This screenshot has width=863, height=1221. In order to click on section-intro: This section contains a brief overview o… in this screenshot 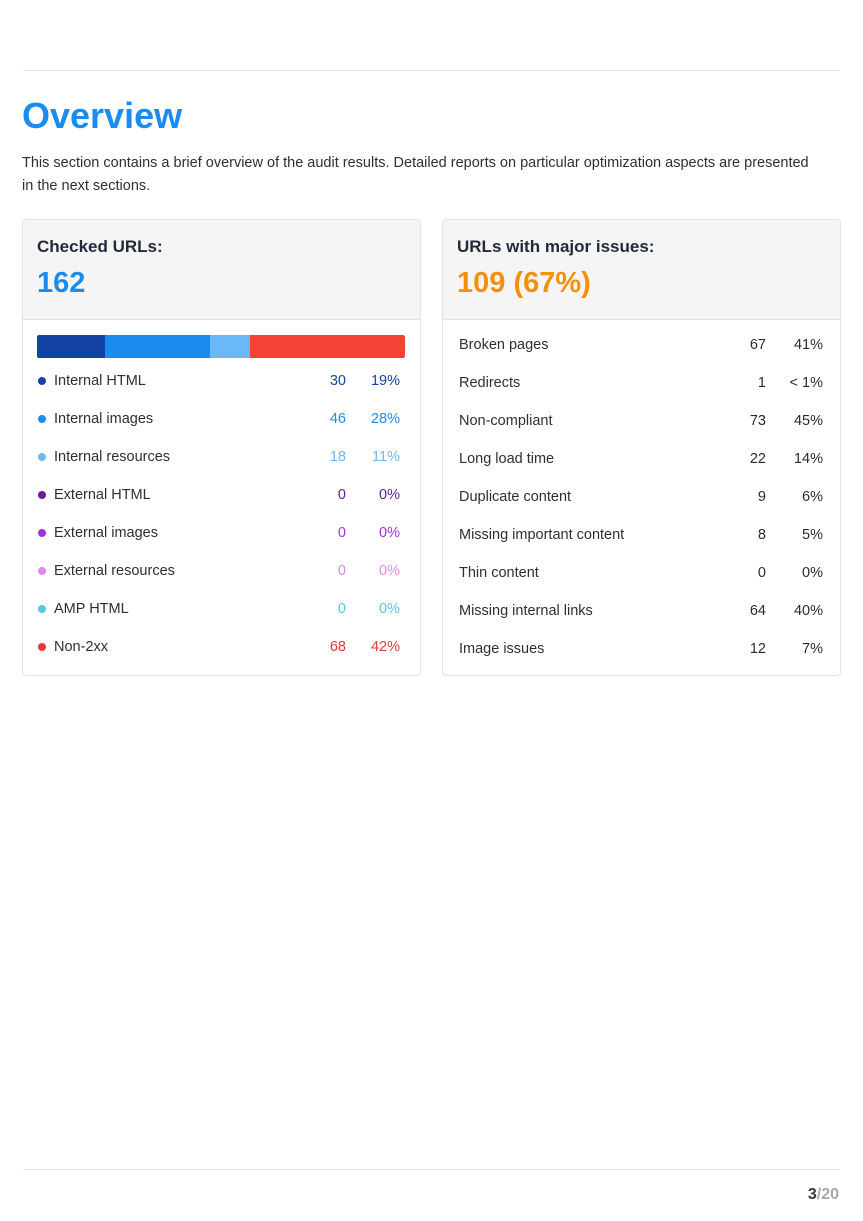, I will do `click(415, 174)`.